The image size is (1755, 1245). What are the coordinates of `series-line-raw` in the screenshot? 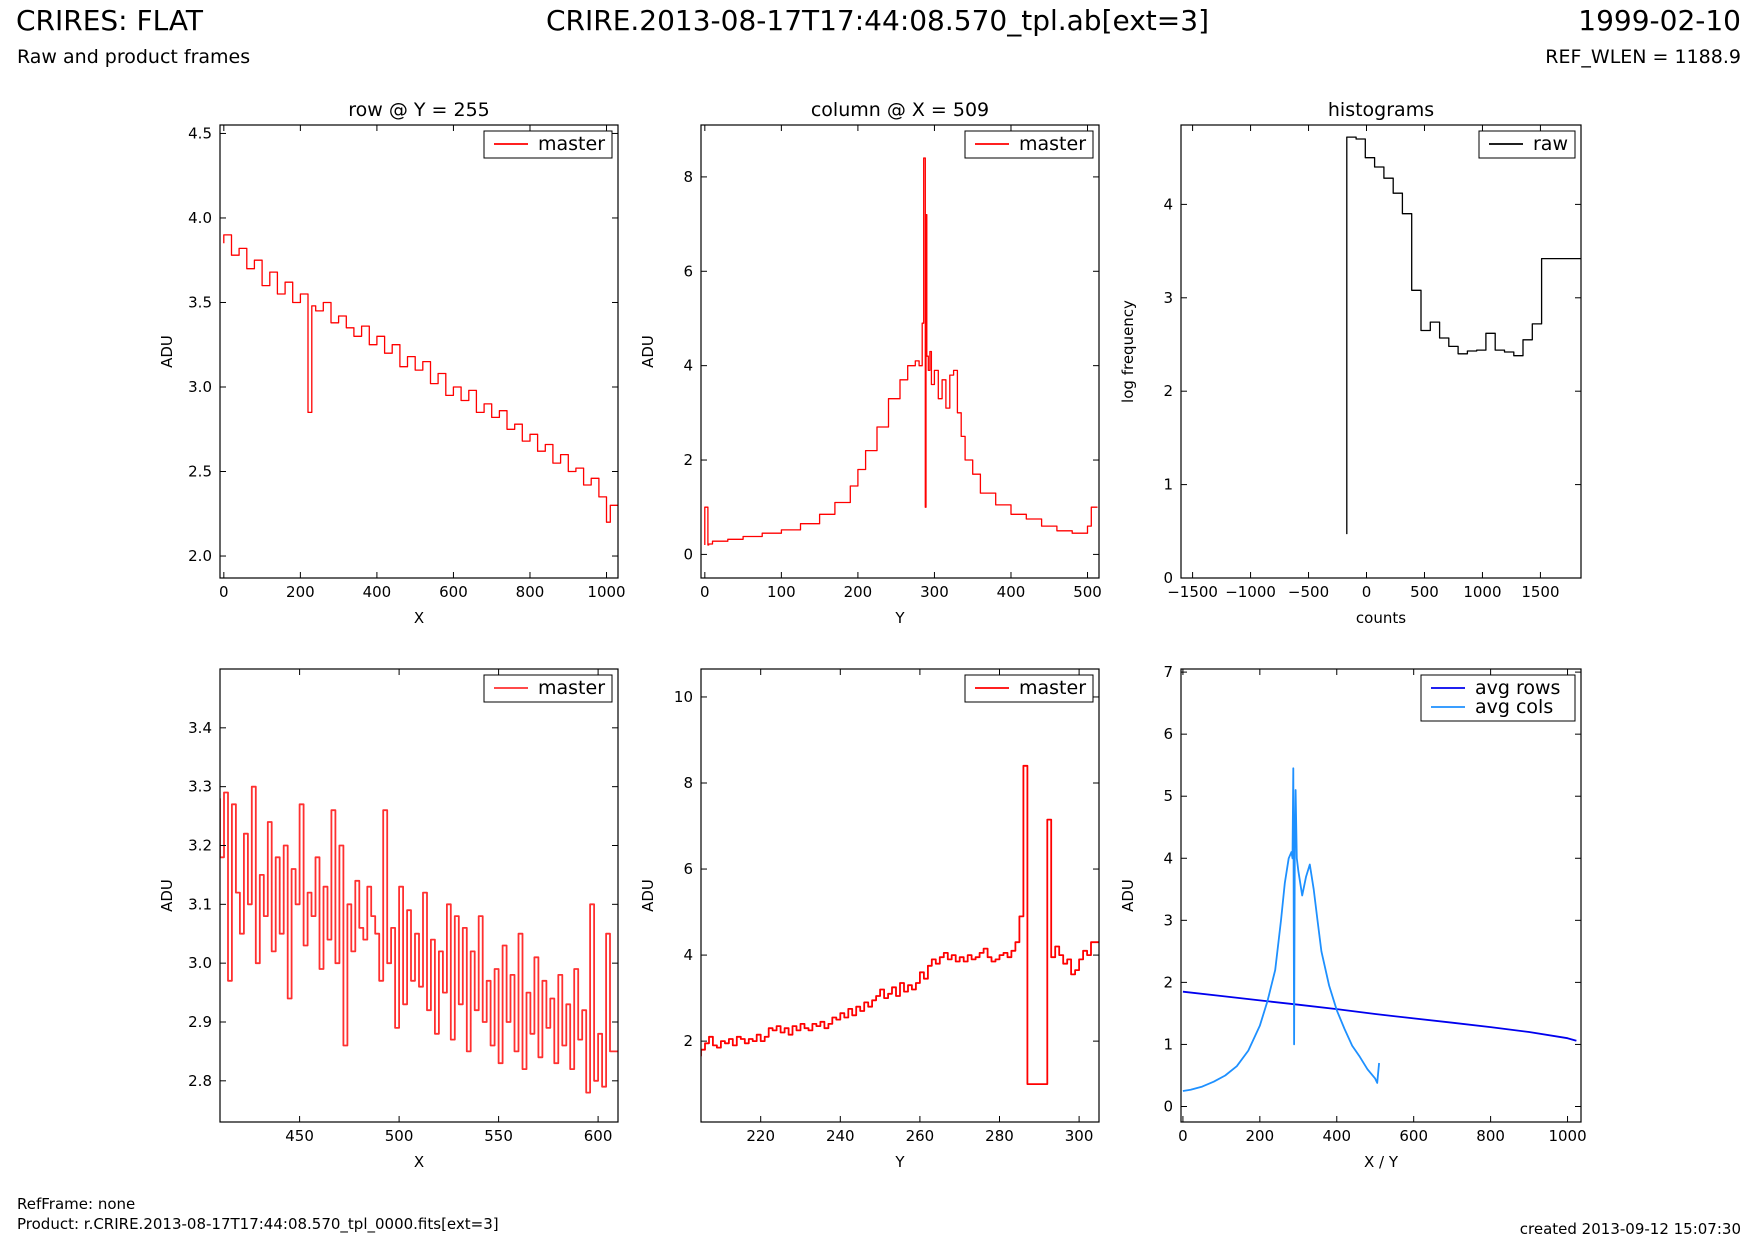 It's located at (1463, 335).